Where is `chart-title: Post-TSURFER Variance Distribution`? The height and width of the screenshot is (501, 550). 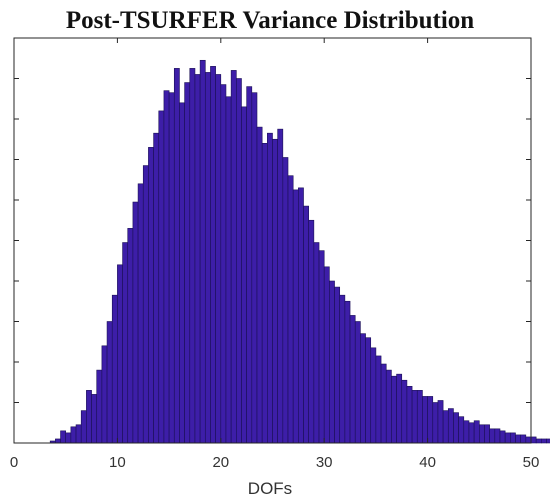
chart-title: Post-TSURFER Variance Distribution is located at coordinates (270, 20).